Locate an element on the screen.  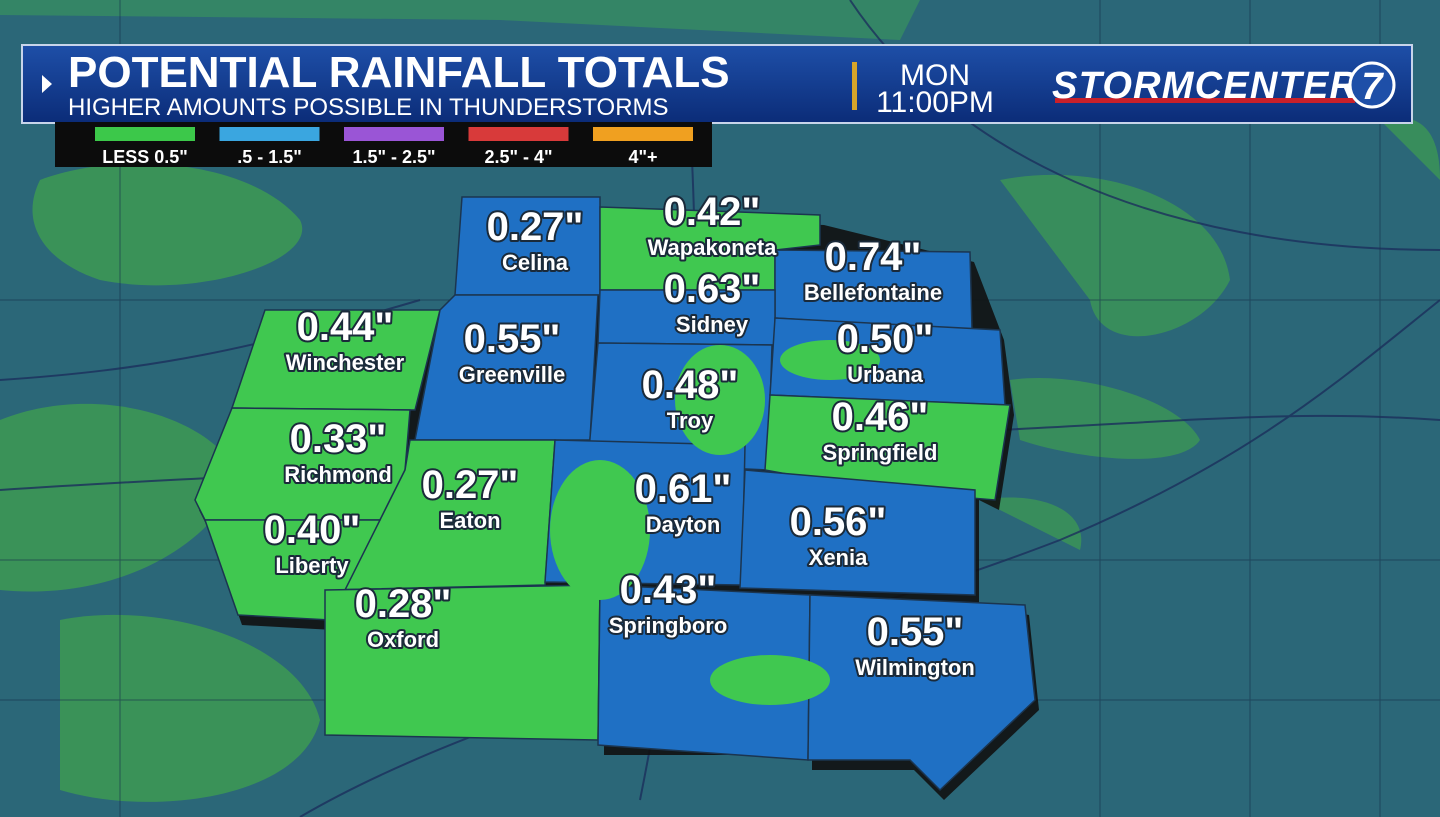
rainfall-amount: 0.44" is located at coordinates (345, 327).